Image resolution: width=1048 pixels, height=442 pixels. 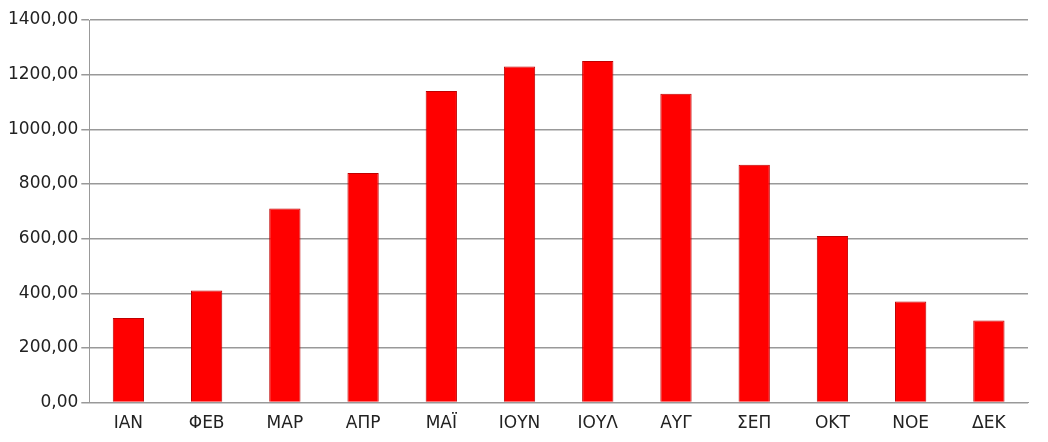 I want to click on y-tick-label: 1200,00, so click(x=43, y=73).